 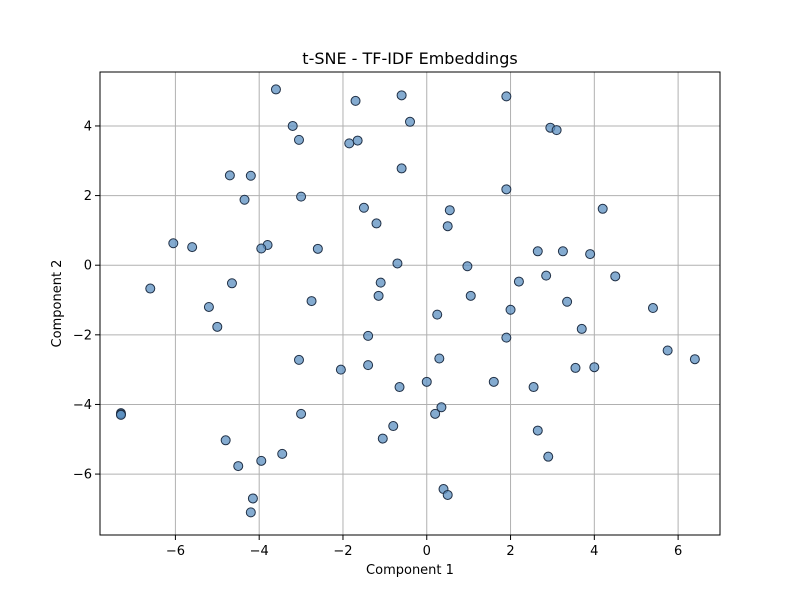 I want to click on y-tick-label: 2, so click(x=88, y=196).